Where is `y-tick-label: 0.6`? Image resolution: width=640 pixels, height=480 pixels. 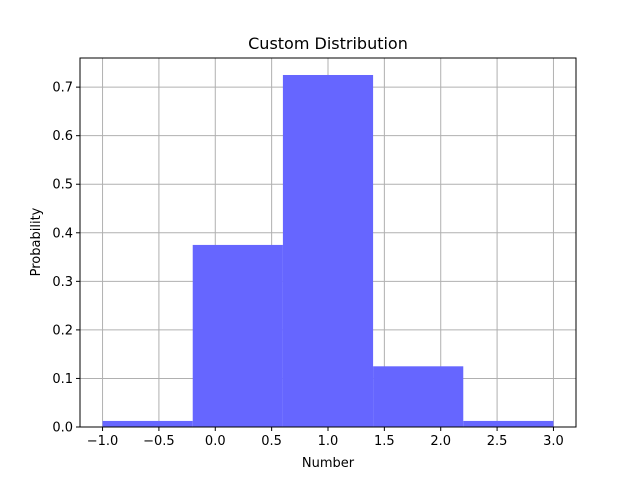 y-tick-label: 0.6 is located at coordinates (62, 136).